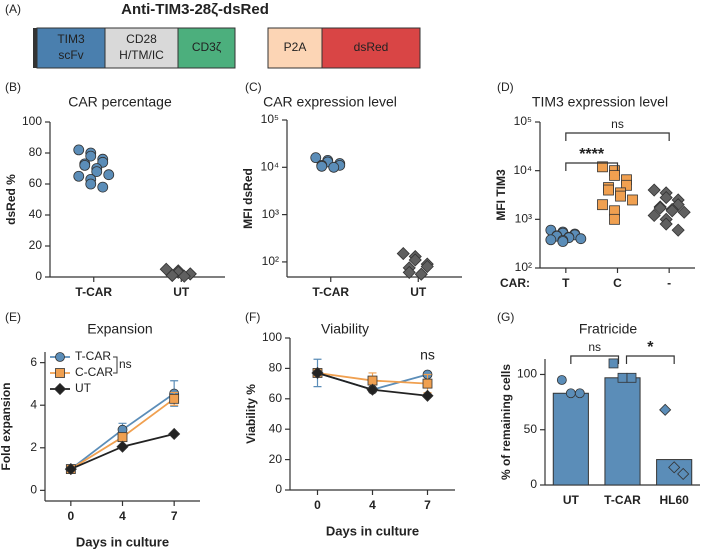  What do you see at coordinates (122, 541) in the screenshot?
I see `x-axis-label: Days in culture` at bounding box center [122, 541].